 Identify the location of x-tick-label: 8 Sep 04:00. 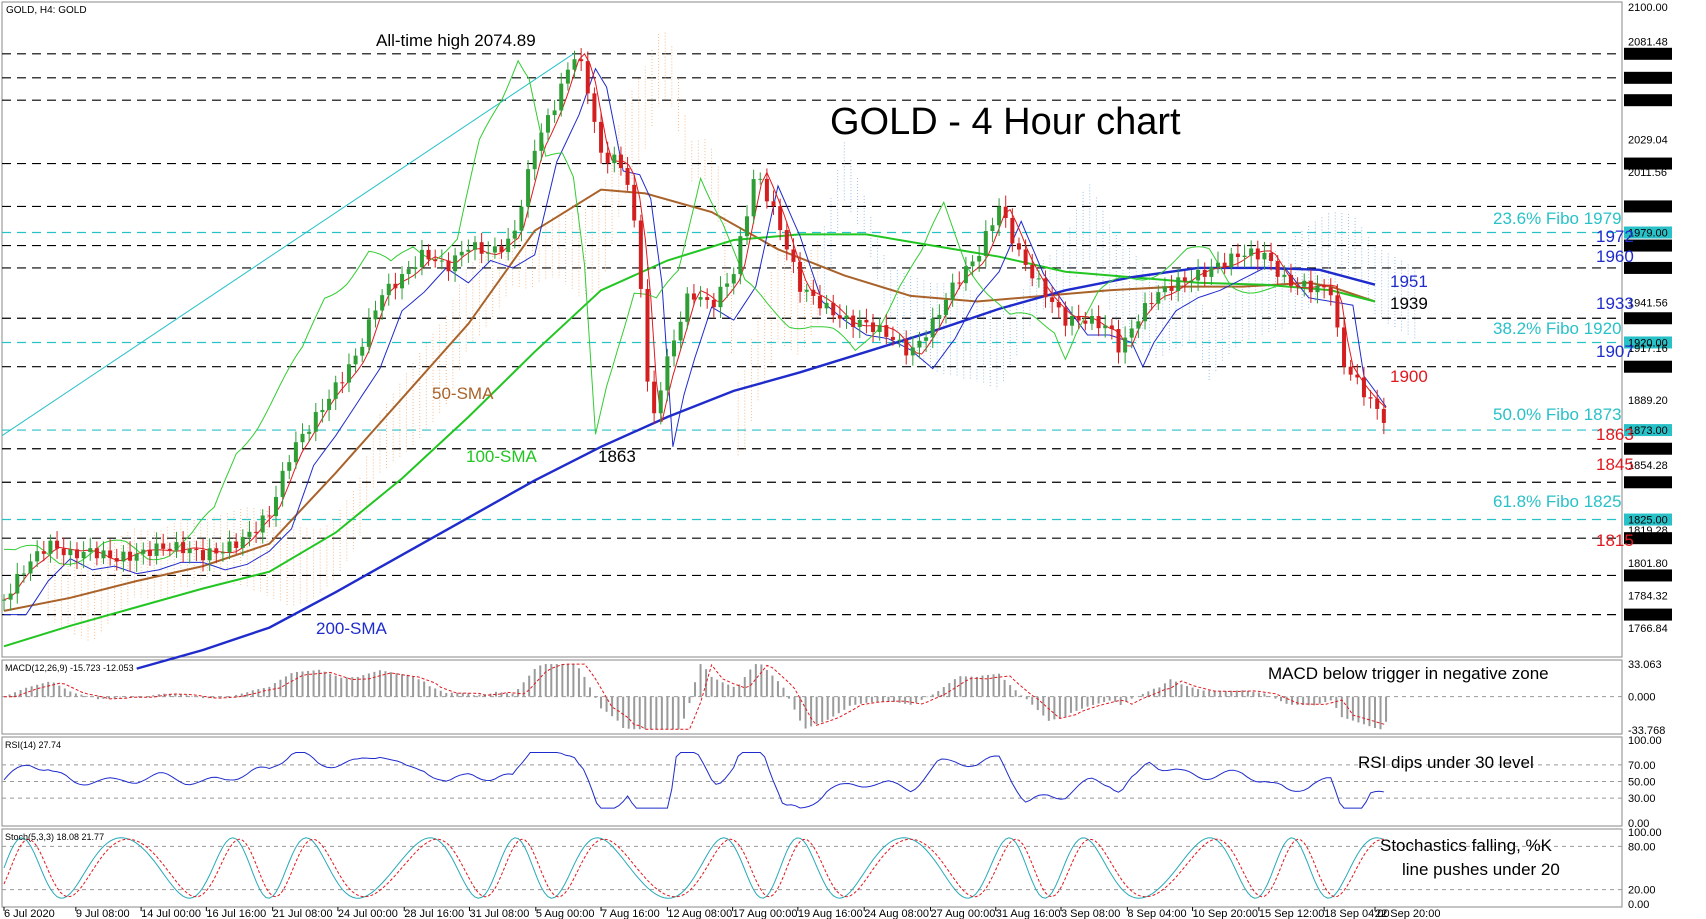
(1156, 913).